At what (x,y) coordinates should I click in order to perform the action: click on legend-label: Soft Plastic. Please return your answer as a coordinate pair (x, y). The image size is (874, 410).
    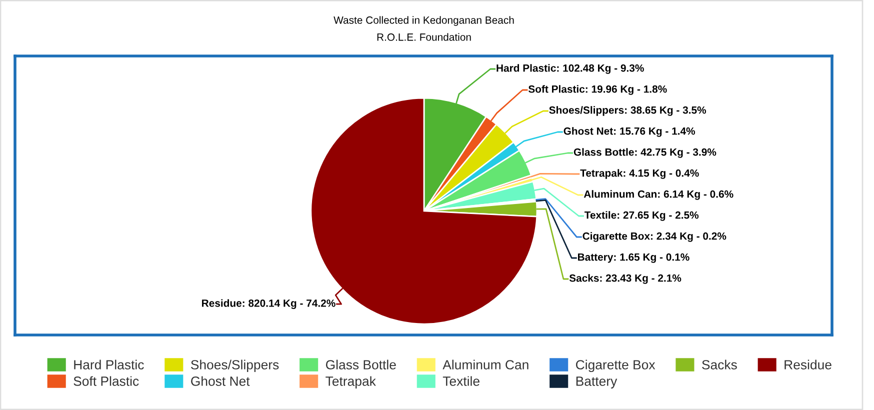
    Looking at the image, I should click on (106, 381).